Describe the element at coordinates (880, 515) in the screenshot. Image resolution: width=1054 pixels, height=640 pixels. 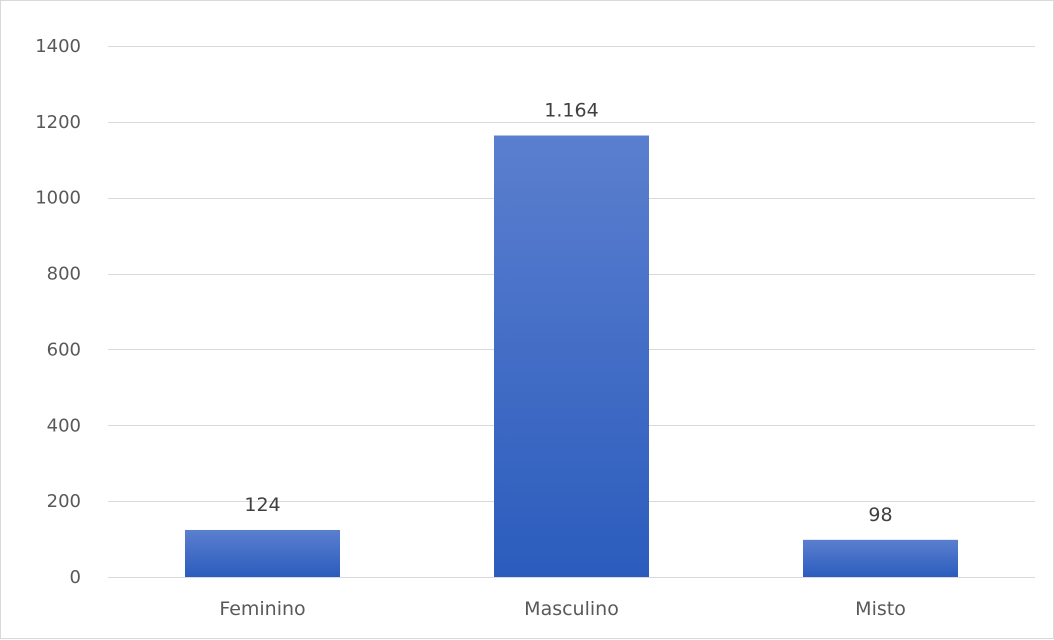
I see `data-label-misto: 98` at that location.